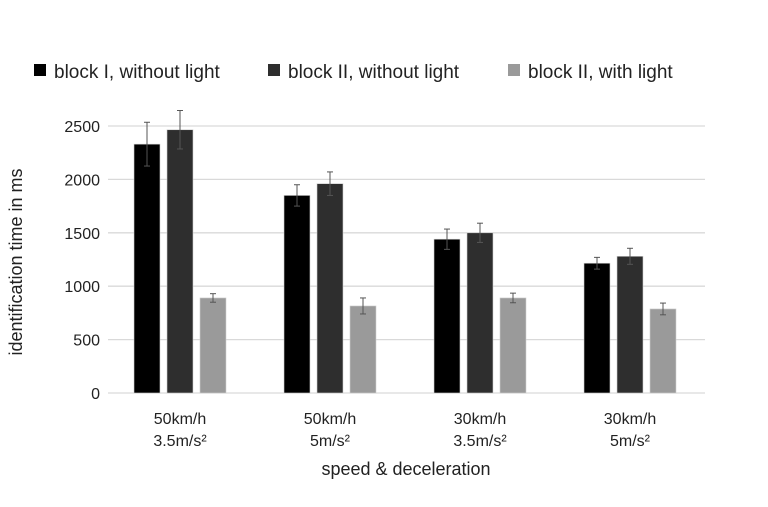  Describe the element at coordinates (95, 394) in the screenshot. I see `y-tick-label: 0` at that location.